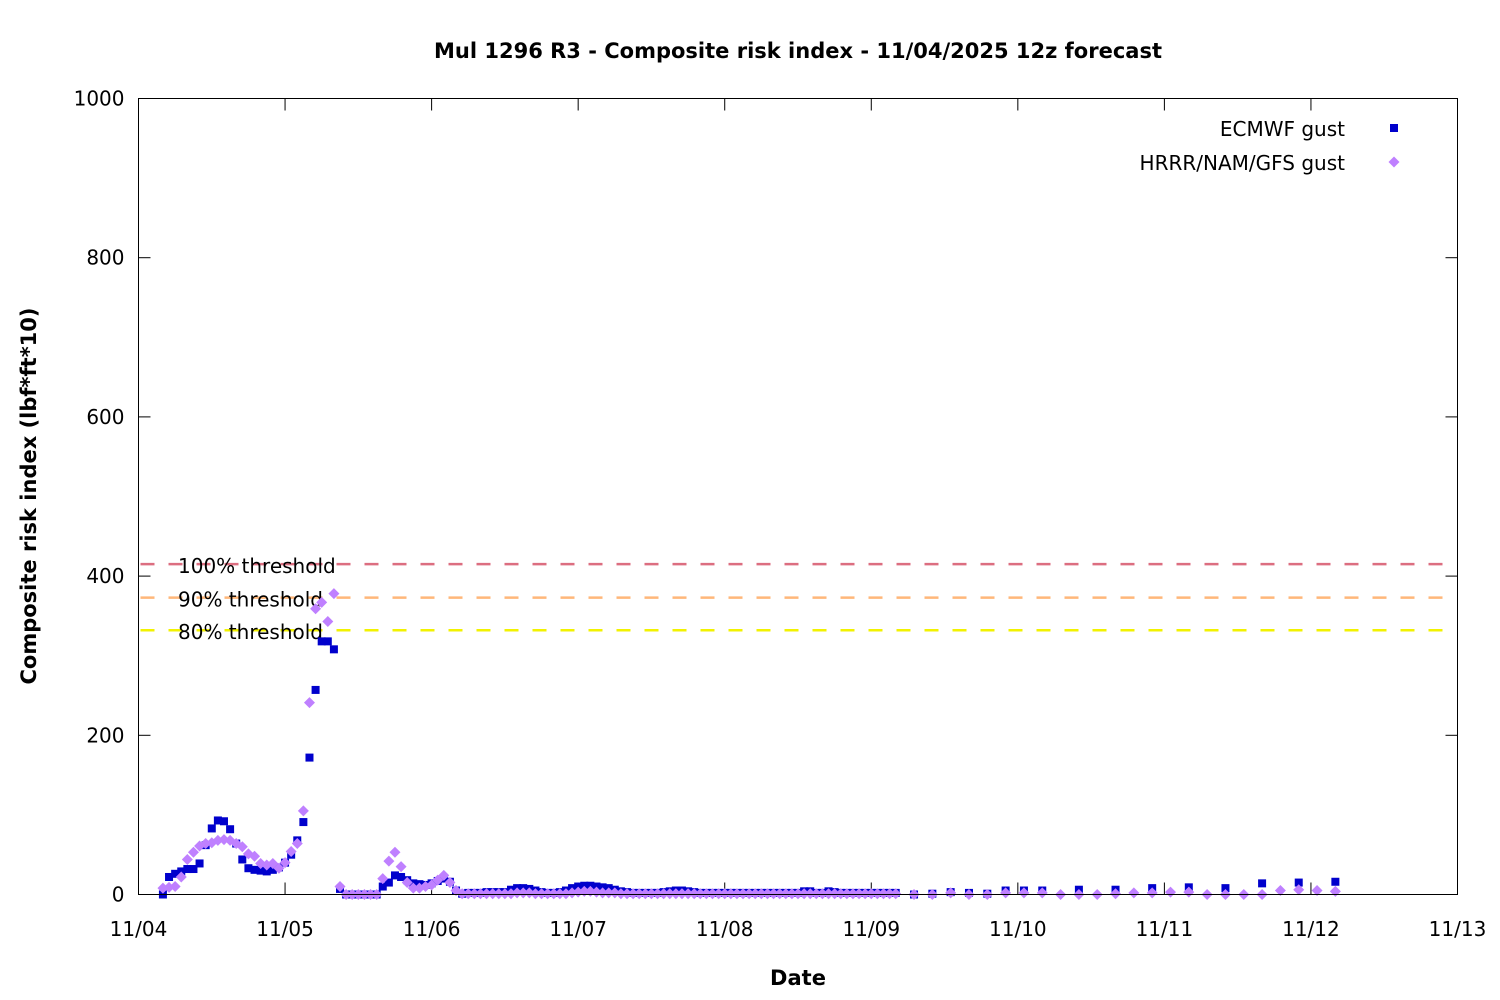  I want to click on x-axis-label: Date, so click(798, 978).